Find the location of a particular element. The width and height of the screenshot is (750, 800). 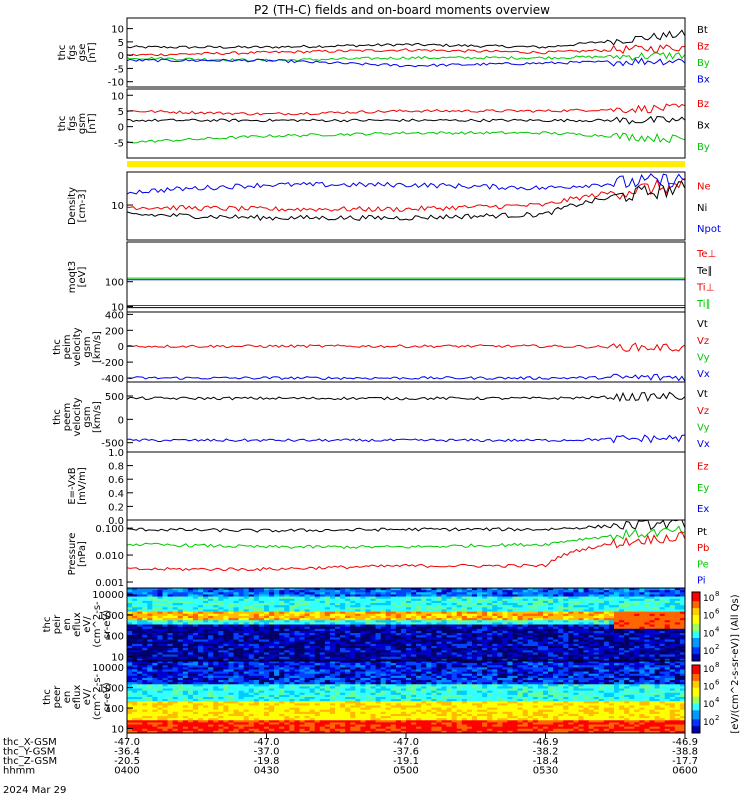

legend-vz: Vz is located at coordinates (703, 411).